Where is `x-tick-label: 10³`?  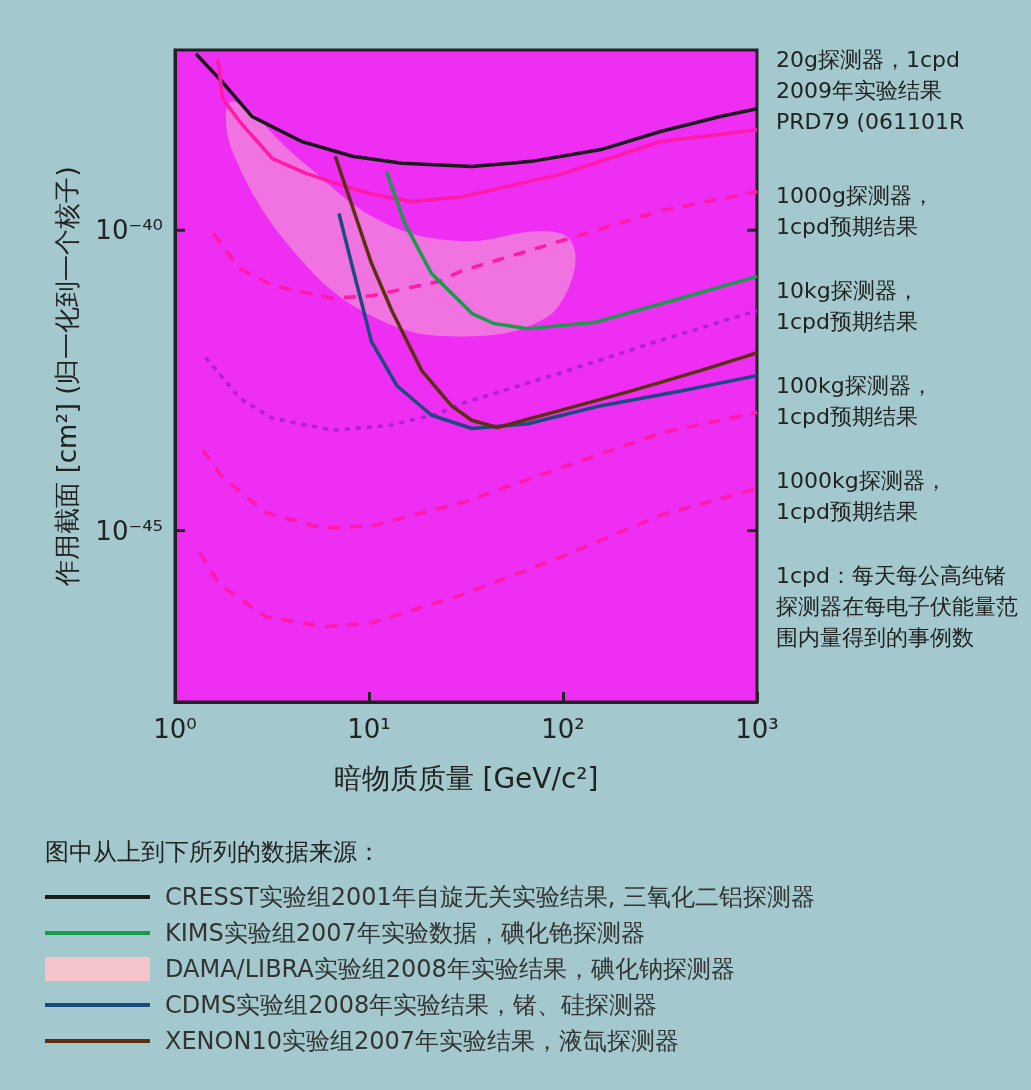 x-tick-label: 10³ is located at coordinates (757, 729).